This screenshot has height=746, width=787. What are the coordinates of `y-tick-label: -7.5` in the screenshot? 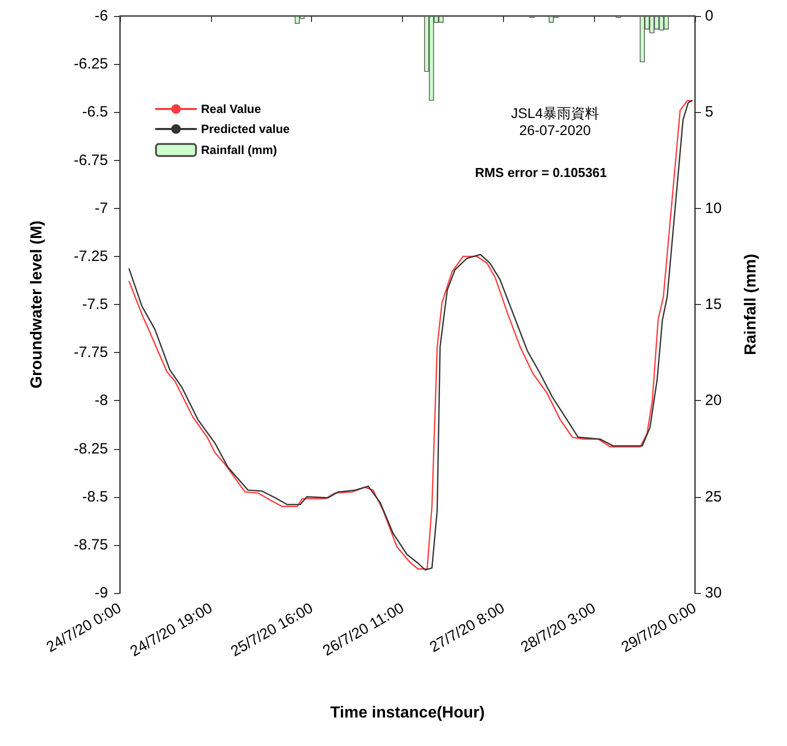 It's located at (95, 304).